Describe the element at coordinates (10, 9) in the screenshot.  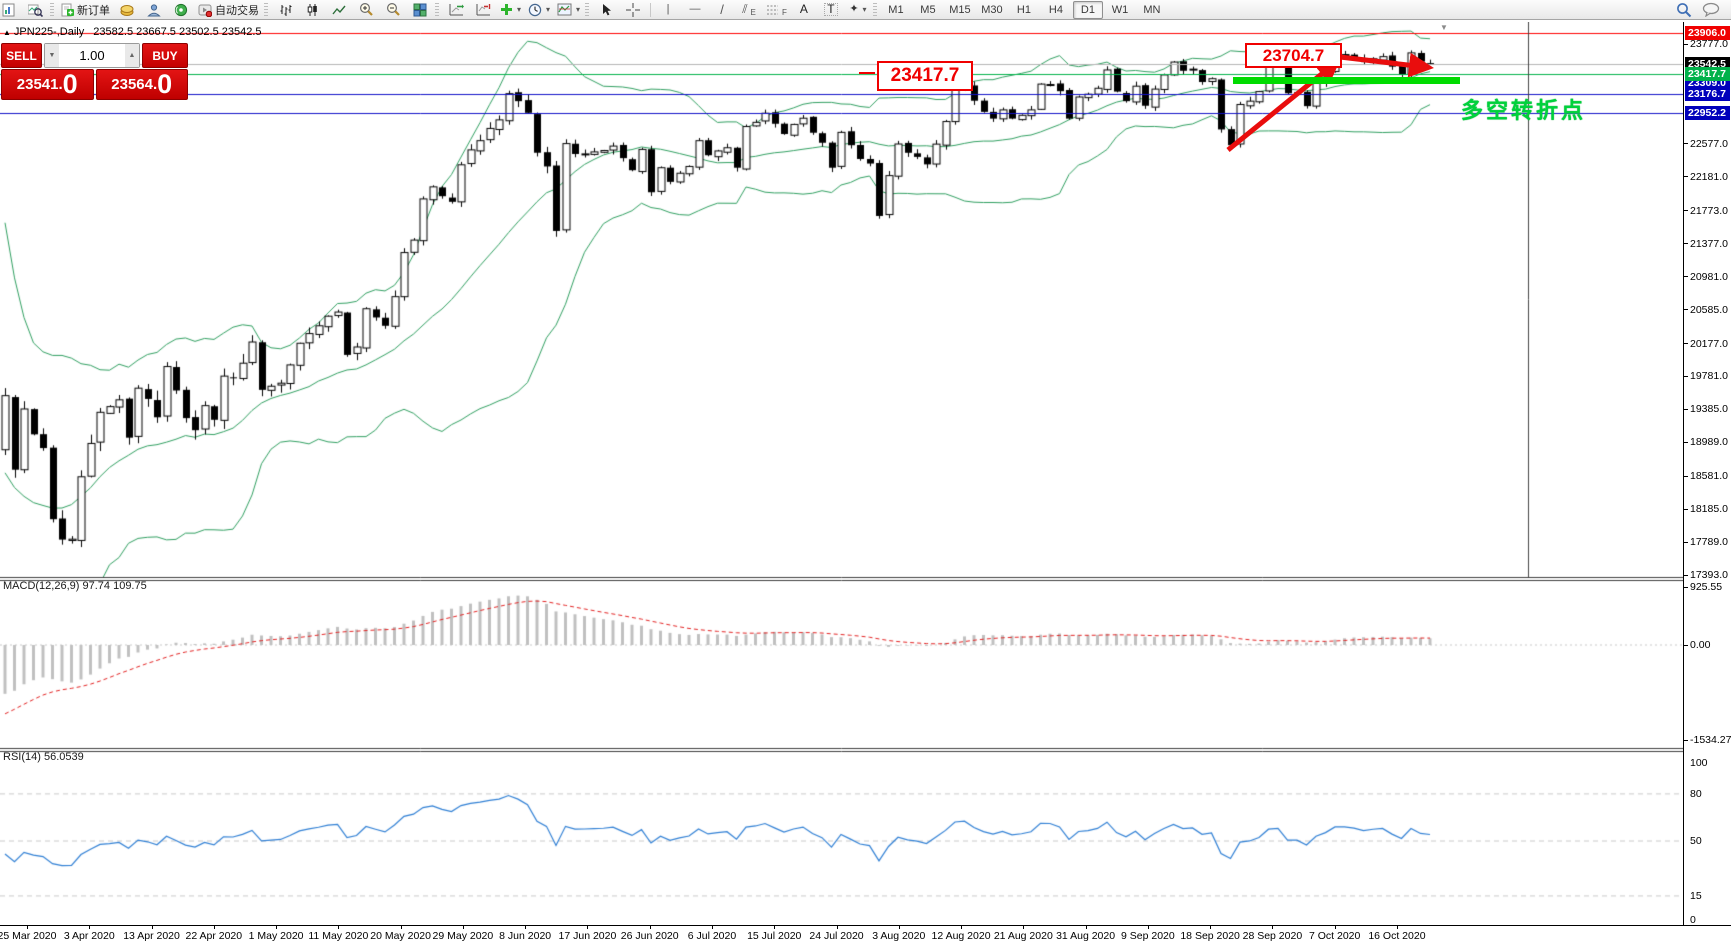
I see `new-chart-icon` at that location.